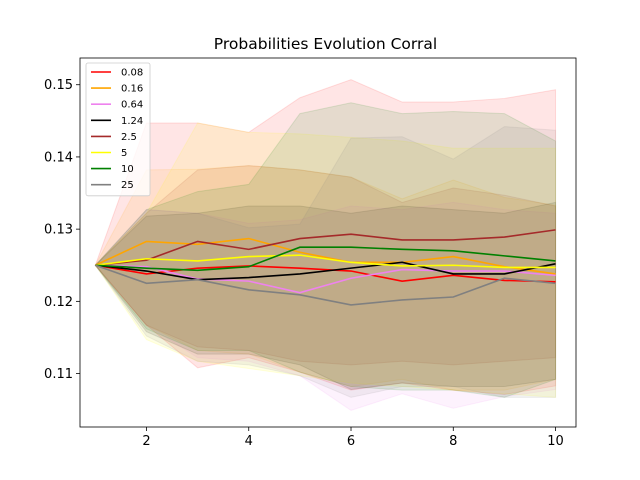  What do you see at coordinates (58, 230) in the screenshot?
I see `y-tick-label: 0.13` at bounding box center [58, 230].